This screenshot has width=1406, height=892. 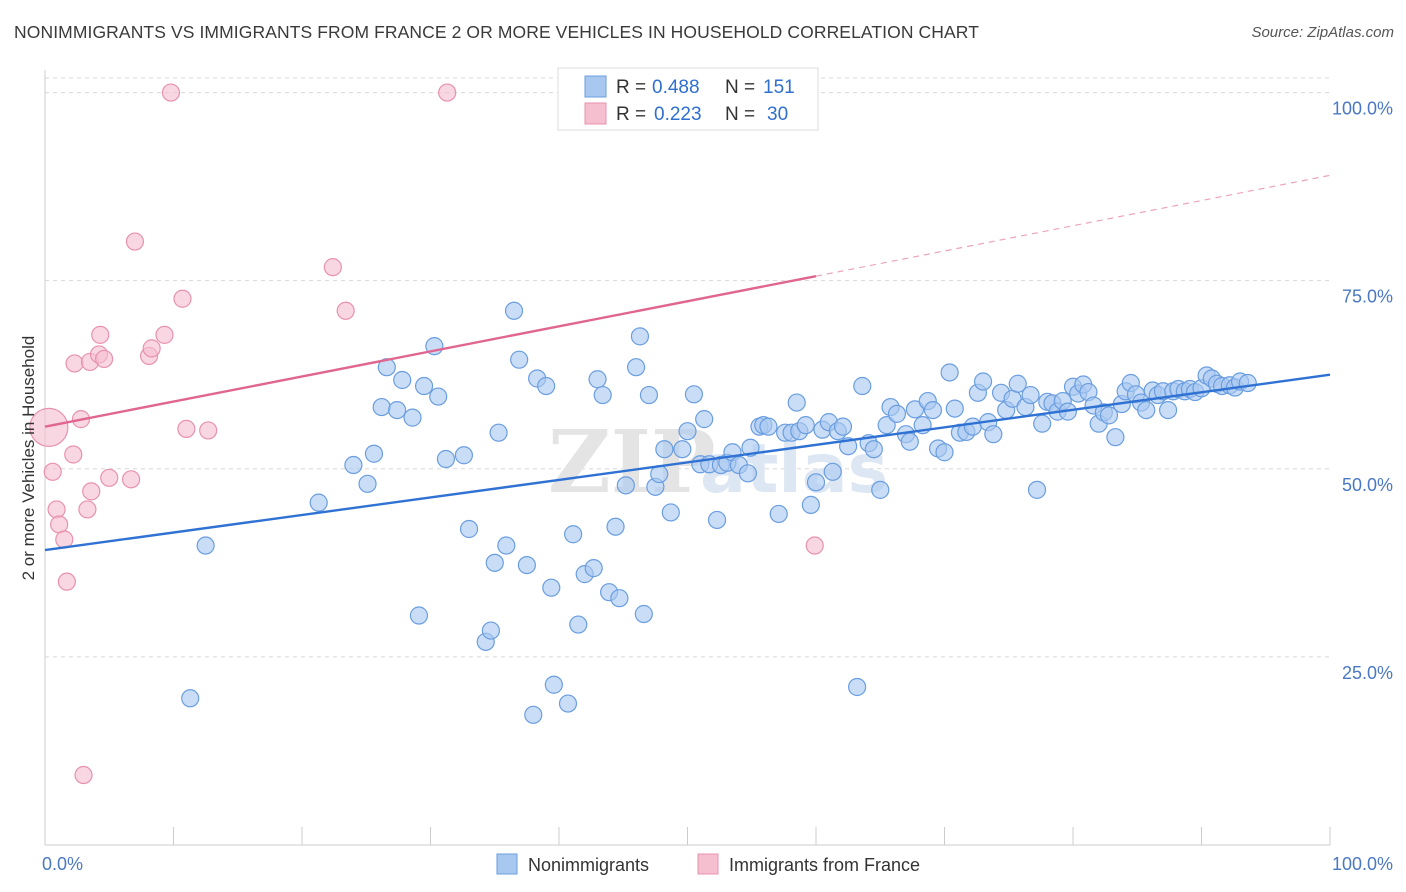 I want to click on immigrants-france-trend-line, so click(x=430, y=351).